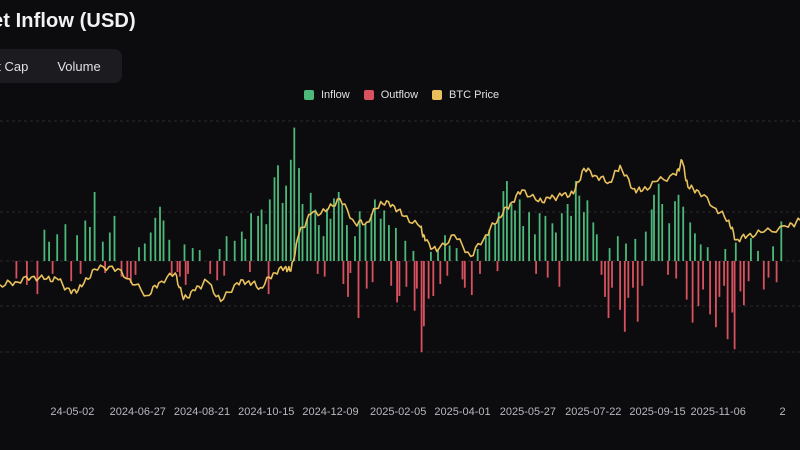 The width and height of the screenshot is (800, 450). I want to click on tab-volume: Volume, so click(79, 66).